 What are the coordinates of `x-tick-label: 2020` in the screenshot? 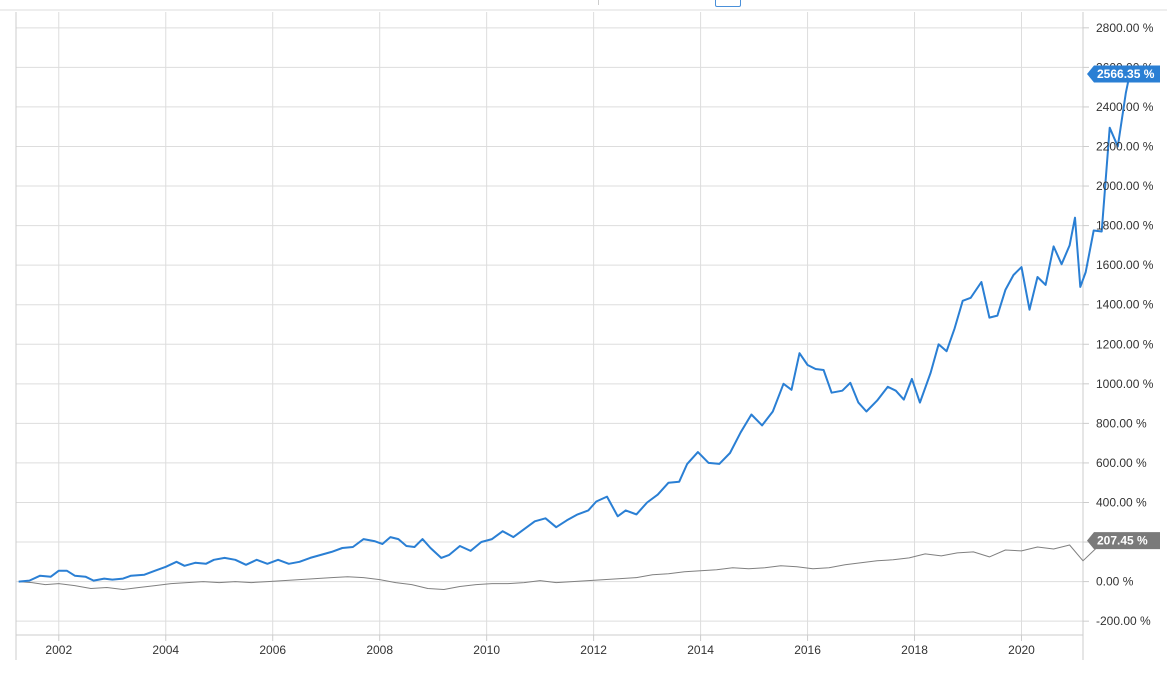 It's located at (1021, 650).